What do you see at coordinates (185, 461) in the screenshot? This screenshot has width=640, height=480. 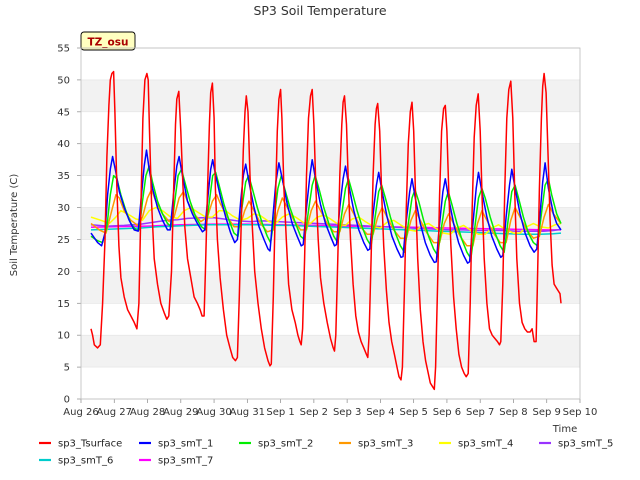 I see `legend-label-sp3_smT_7: sp3_smT_7` at bounding box center [185, 461].